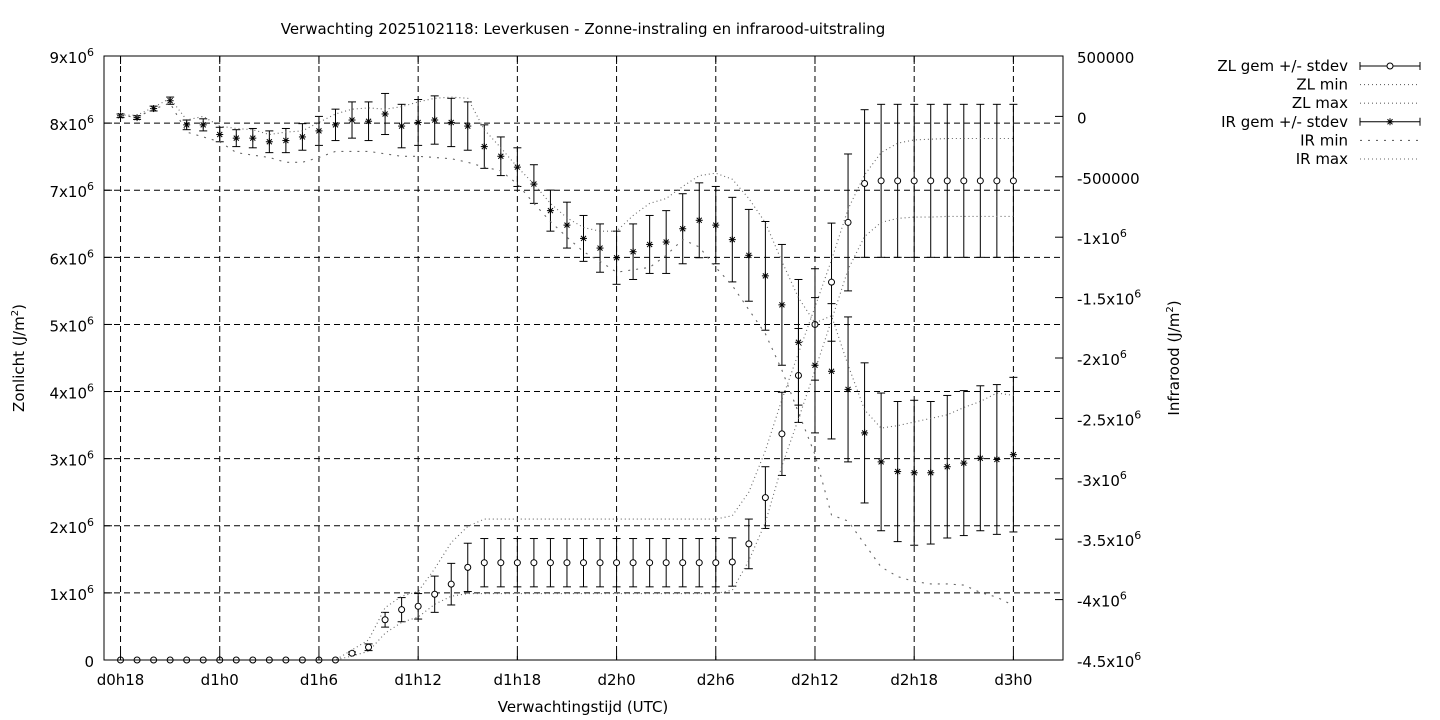  What do you see at coordinates (1102, 237) in the screenshot?
I see `y2-tick-label: -1x10⁶` at bounding box center [1102, 237].